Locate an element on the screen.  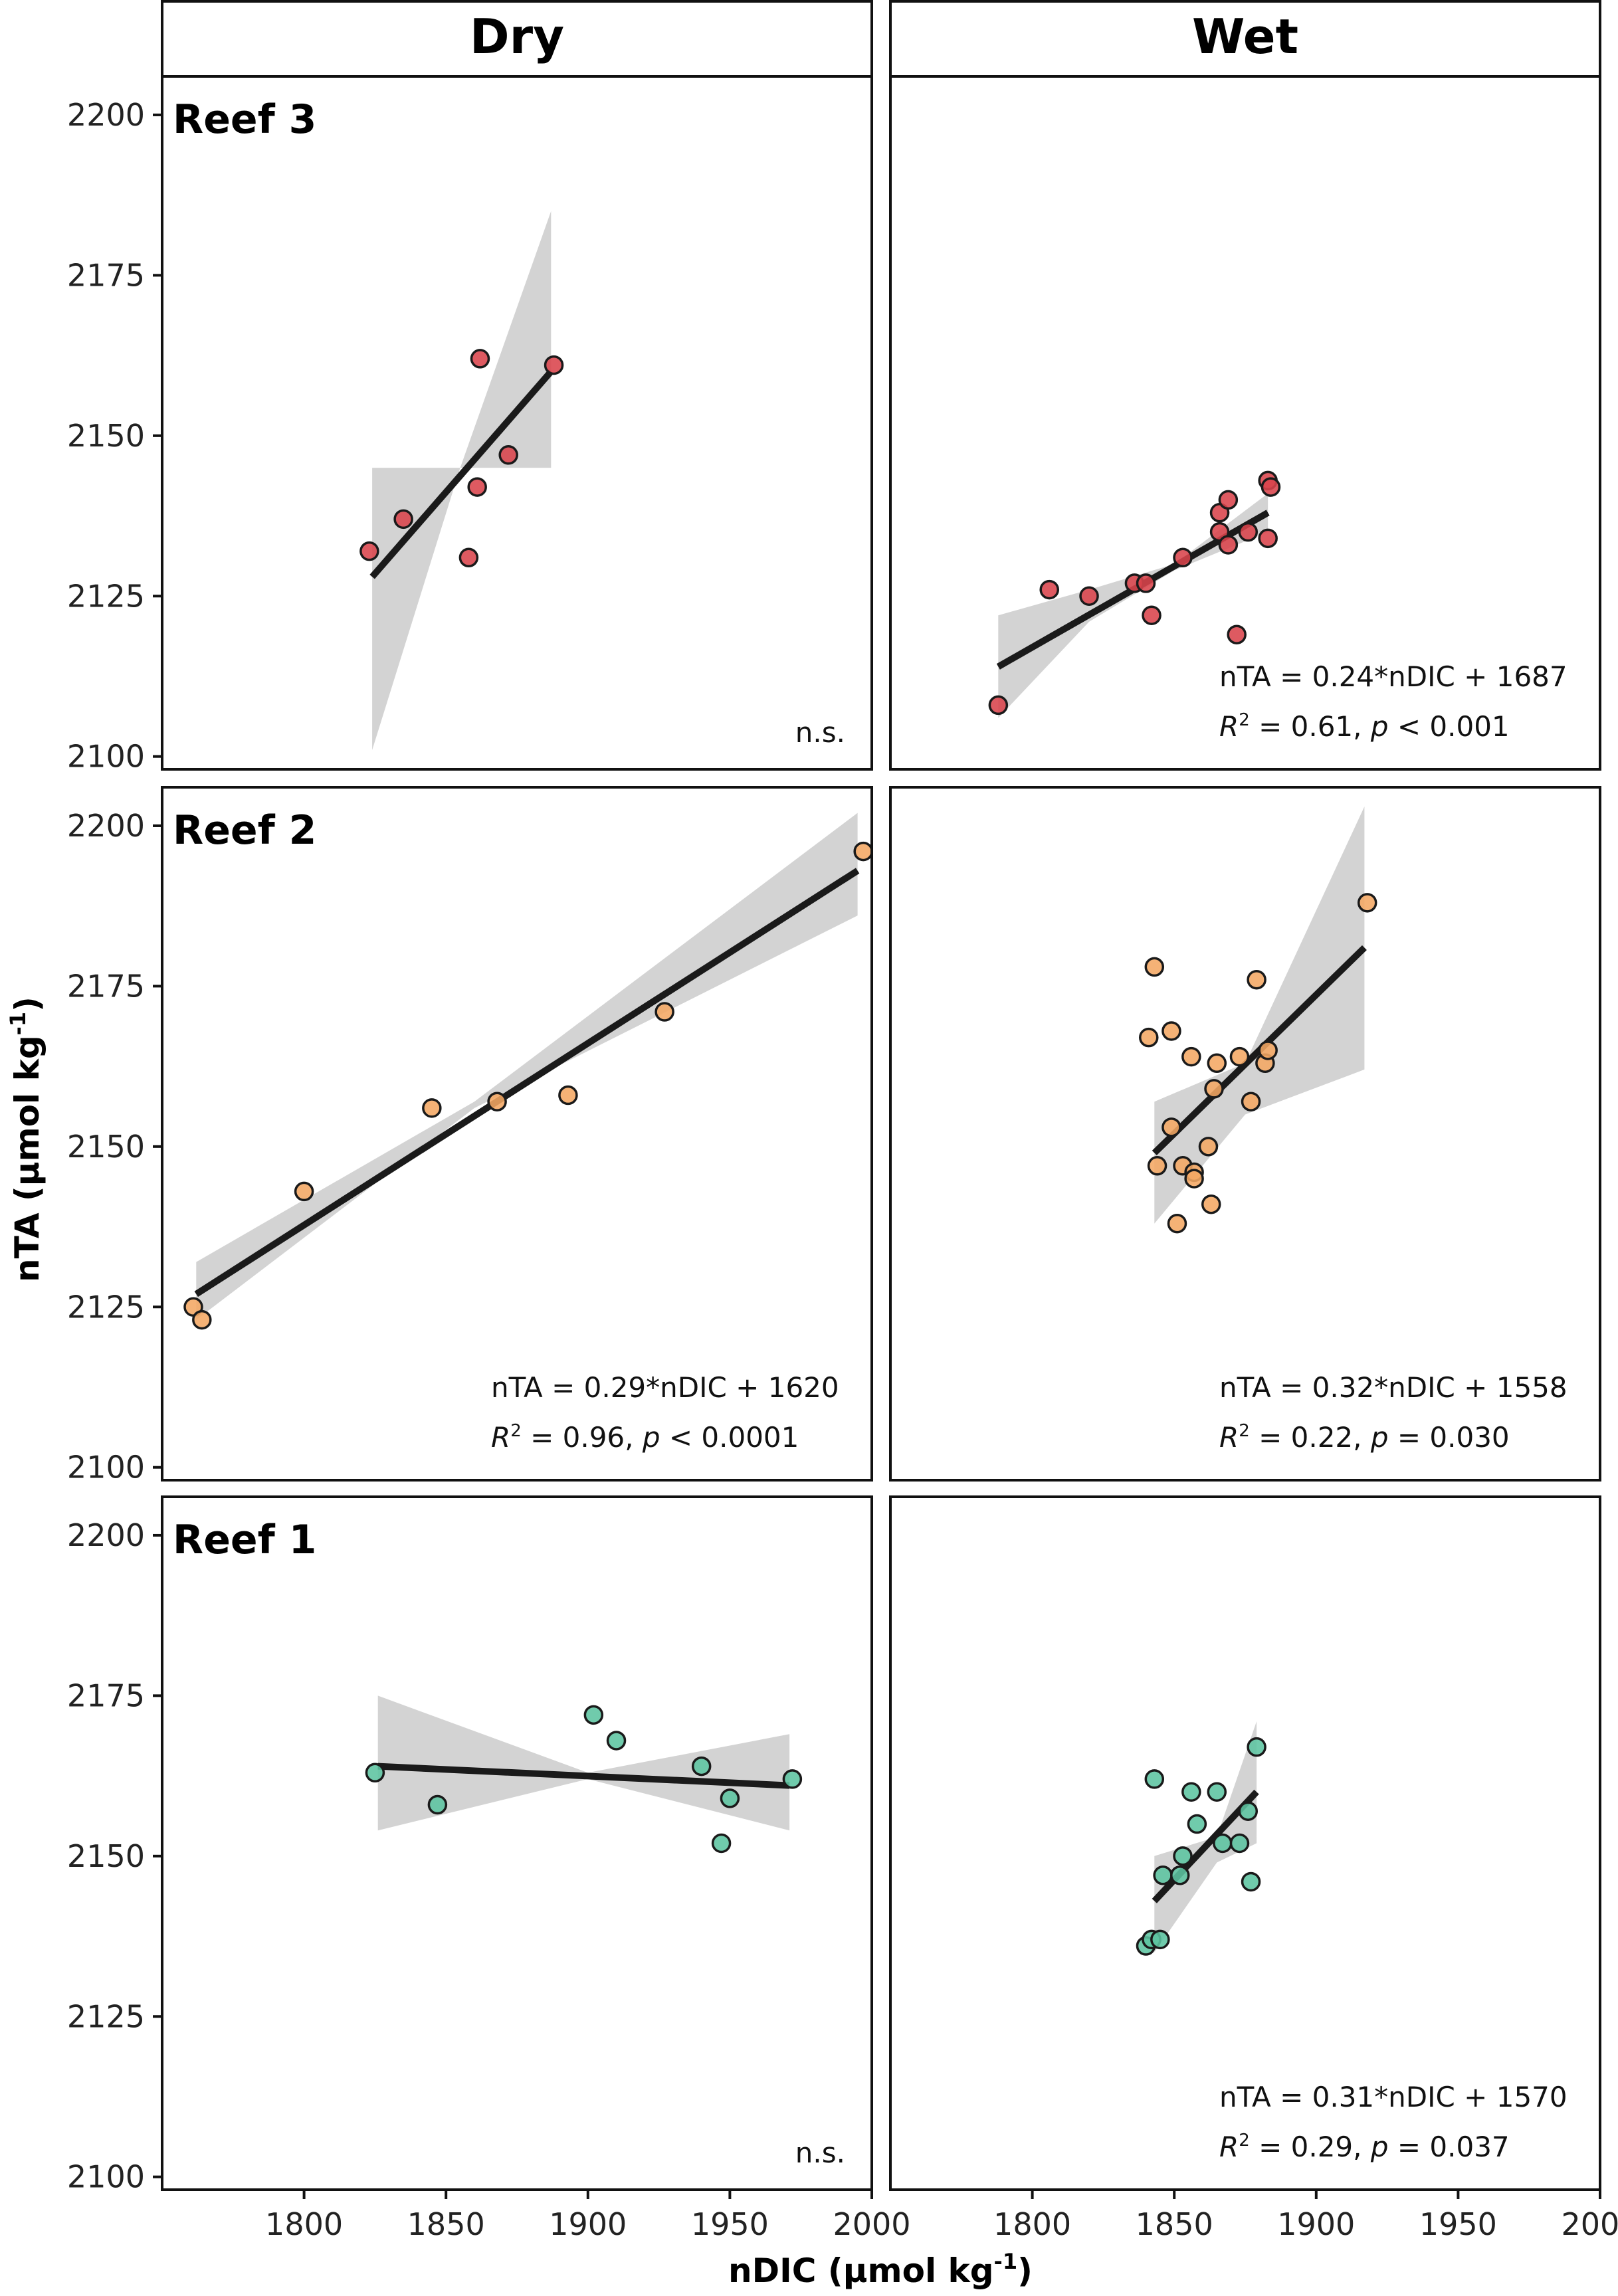
strip-label-dry: Dry is located at coordinates (517, 37).